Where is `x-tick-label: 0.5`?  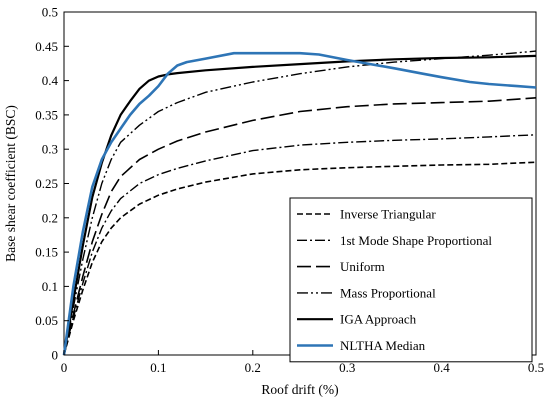
x-tick-label: 0.5 is located at coordinates (536, 367).